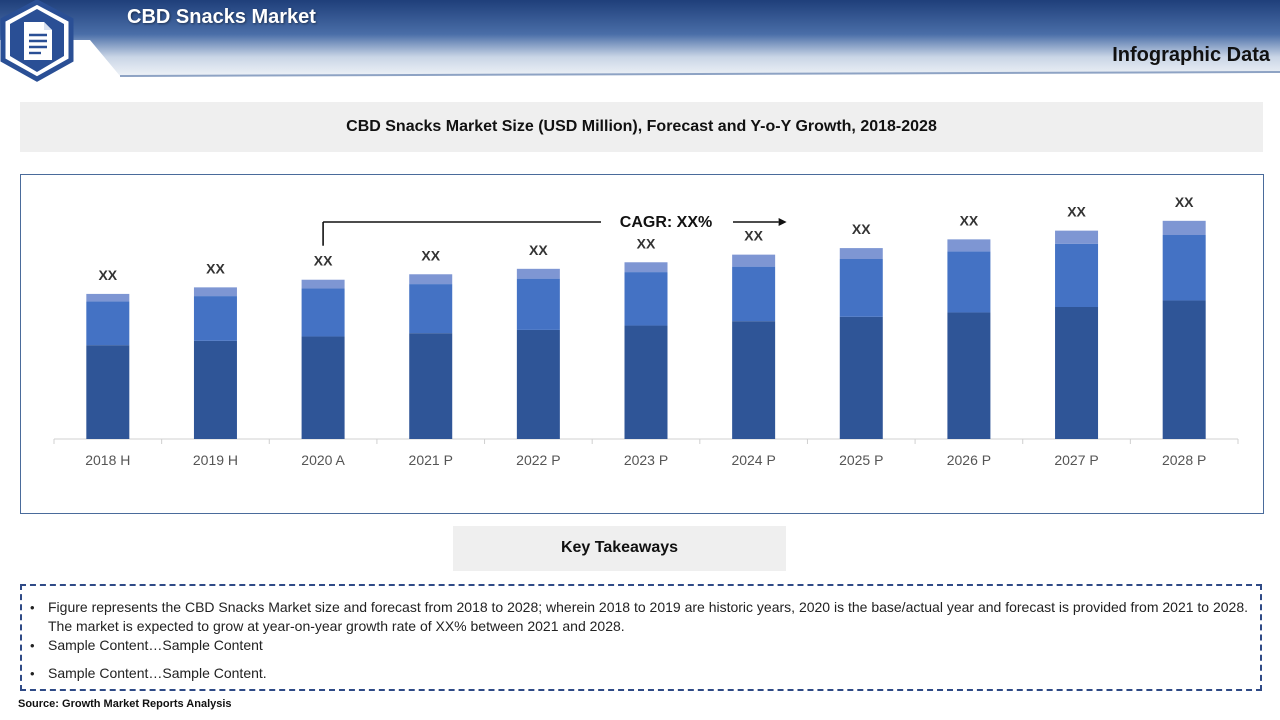  Describe the element at coordinates (1076, 460) in the screenshot. I see `x-tick-label: 2027 P` at that location.